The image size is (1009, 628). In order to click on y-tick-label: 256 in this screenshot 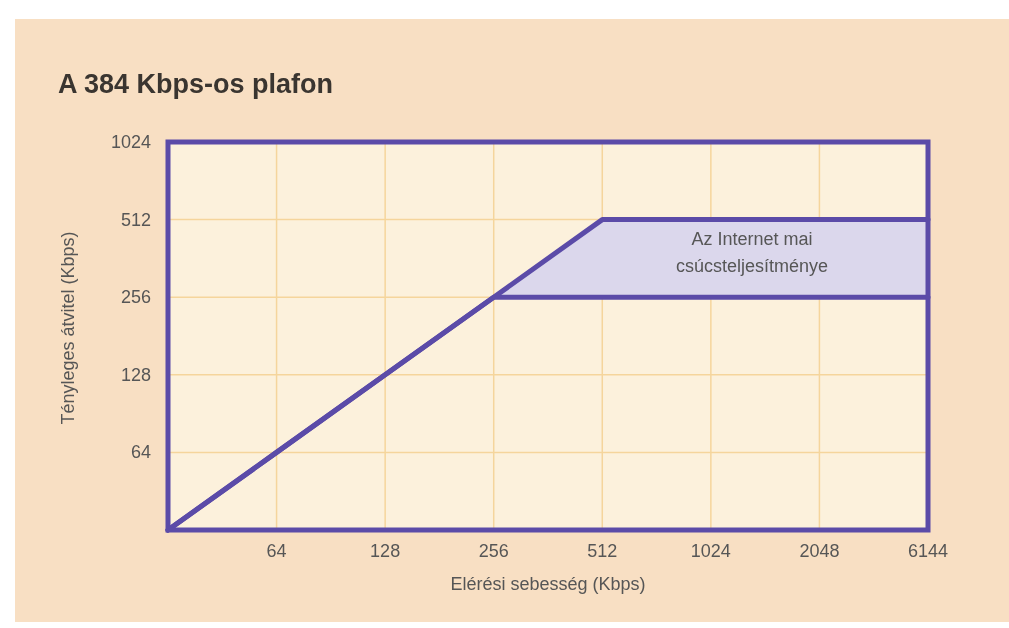, I will do `click(135, 297)`.